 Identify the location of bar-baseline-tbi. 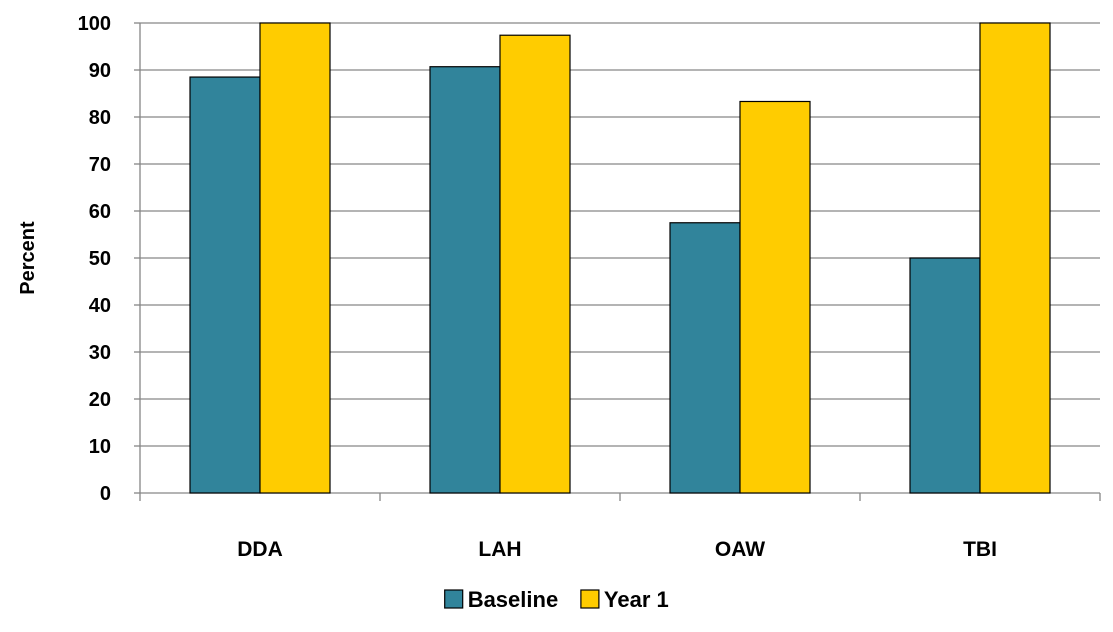
(945, 375).